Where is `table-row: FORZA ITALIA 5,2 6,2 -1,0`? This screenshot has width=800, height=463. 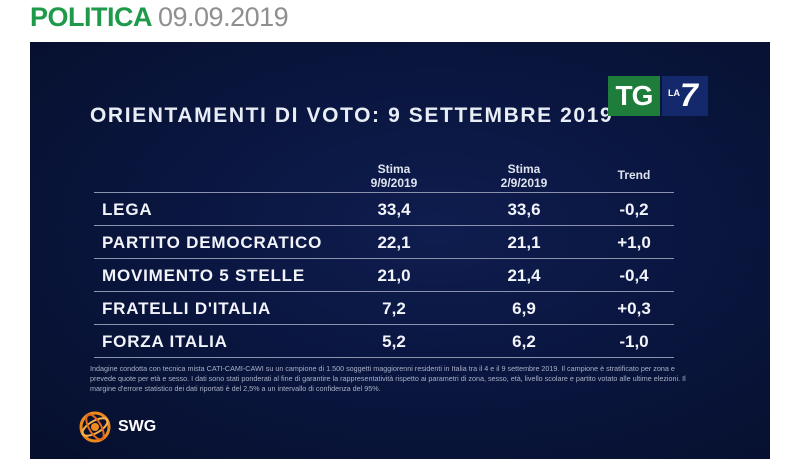 table-row: FORZA ITALIA 5,2 6,2 -1,0 is located at coordinates (384, 341).